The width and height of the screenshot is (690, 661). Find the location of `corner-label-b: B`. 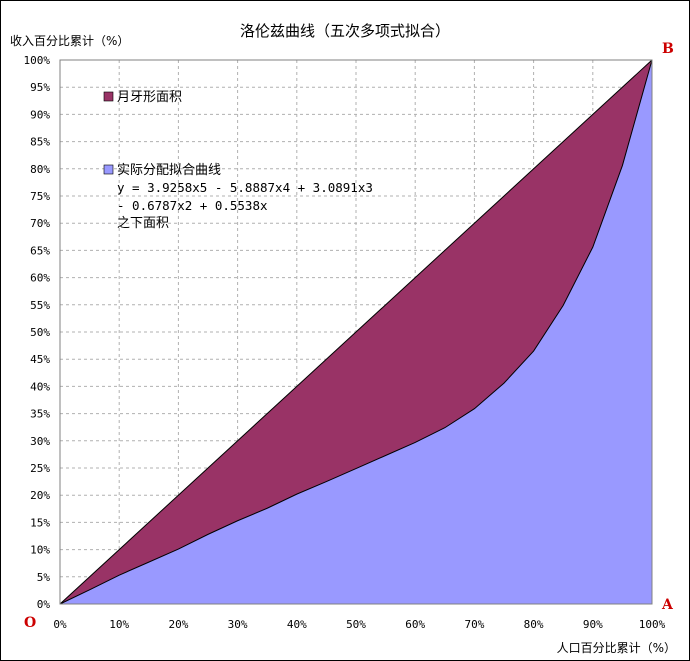

corner-label-b: B is located at coordinates (668, 49).